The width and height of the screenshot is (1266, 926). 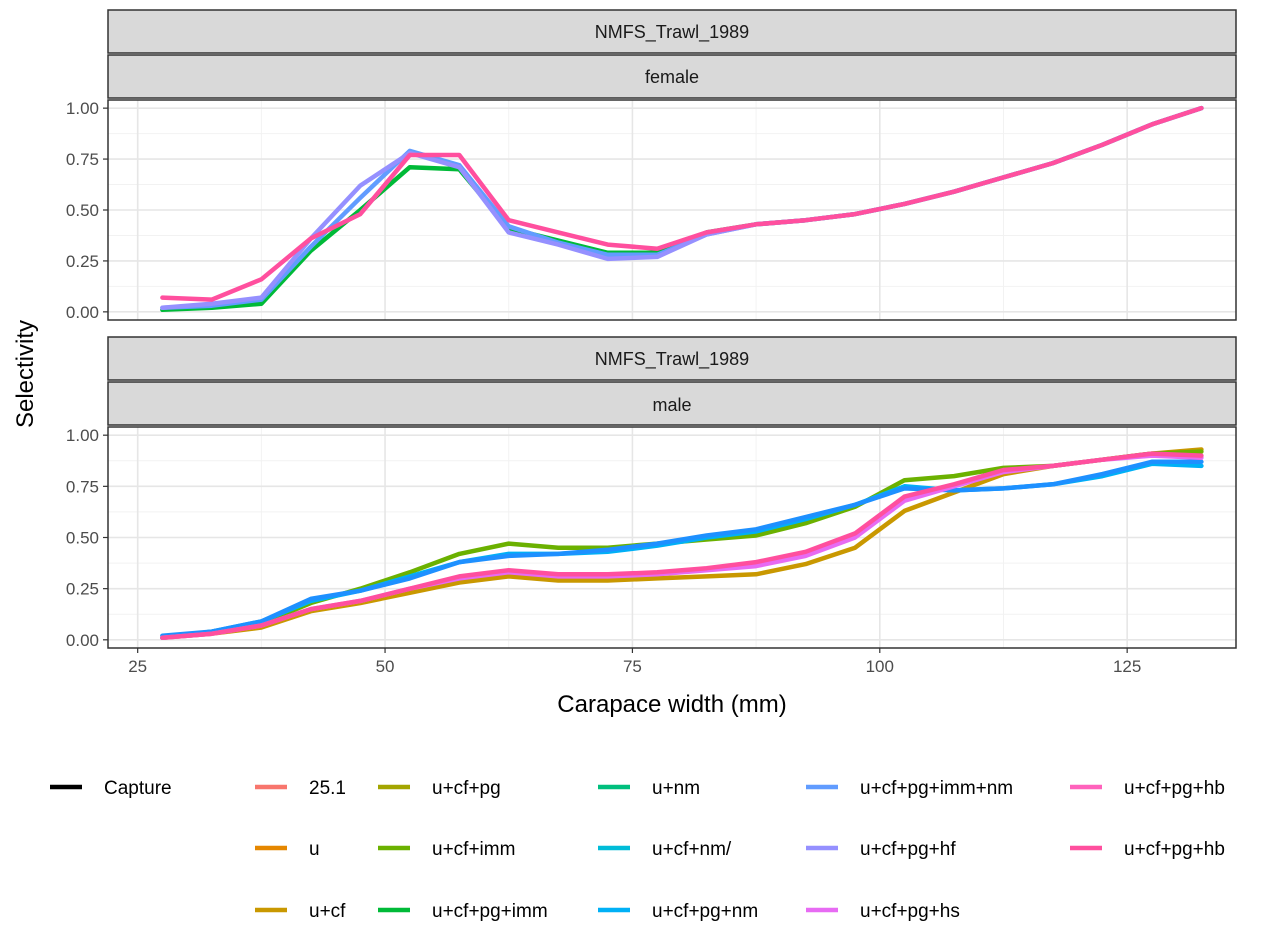 I want to click on legend-label: u+cf+pg+hf, so click(x=908, y=849).